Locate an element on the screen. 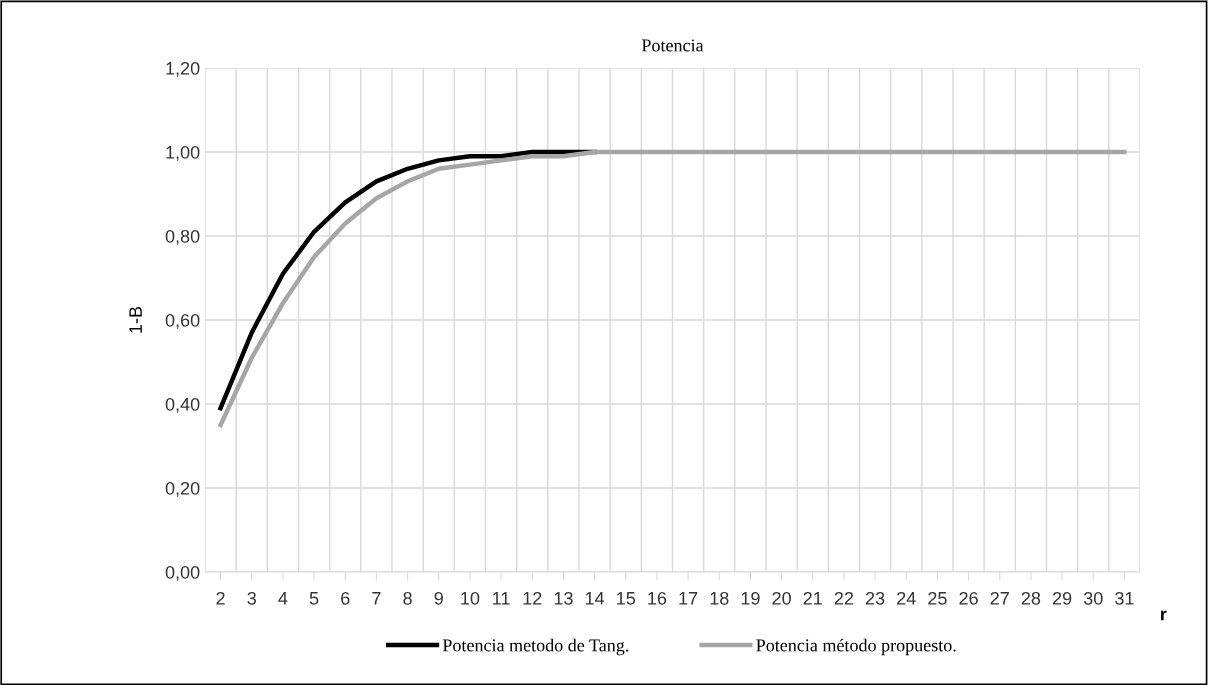 This screenshot has width=1209, height=685. x-tick-label: 26 is located at coordinates (968, 598).